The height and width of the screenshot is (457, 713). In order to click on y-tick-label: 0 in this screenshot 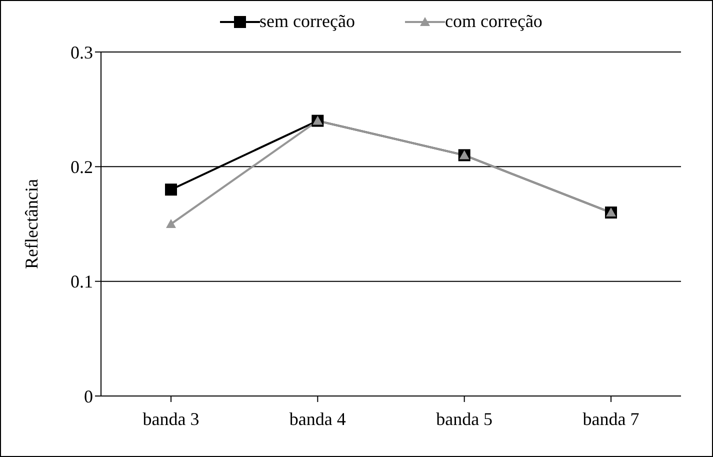, I will do `click(88, 396)`.